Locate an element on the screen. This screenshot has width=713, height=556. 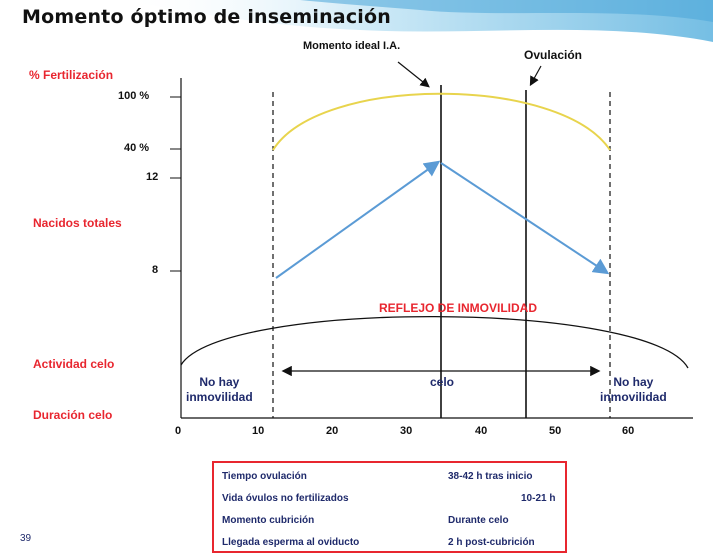
ovulation-label: Ovulación is located at coordinates (553, 55).